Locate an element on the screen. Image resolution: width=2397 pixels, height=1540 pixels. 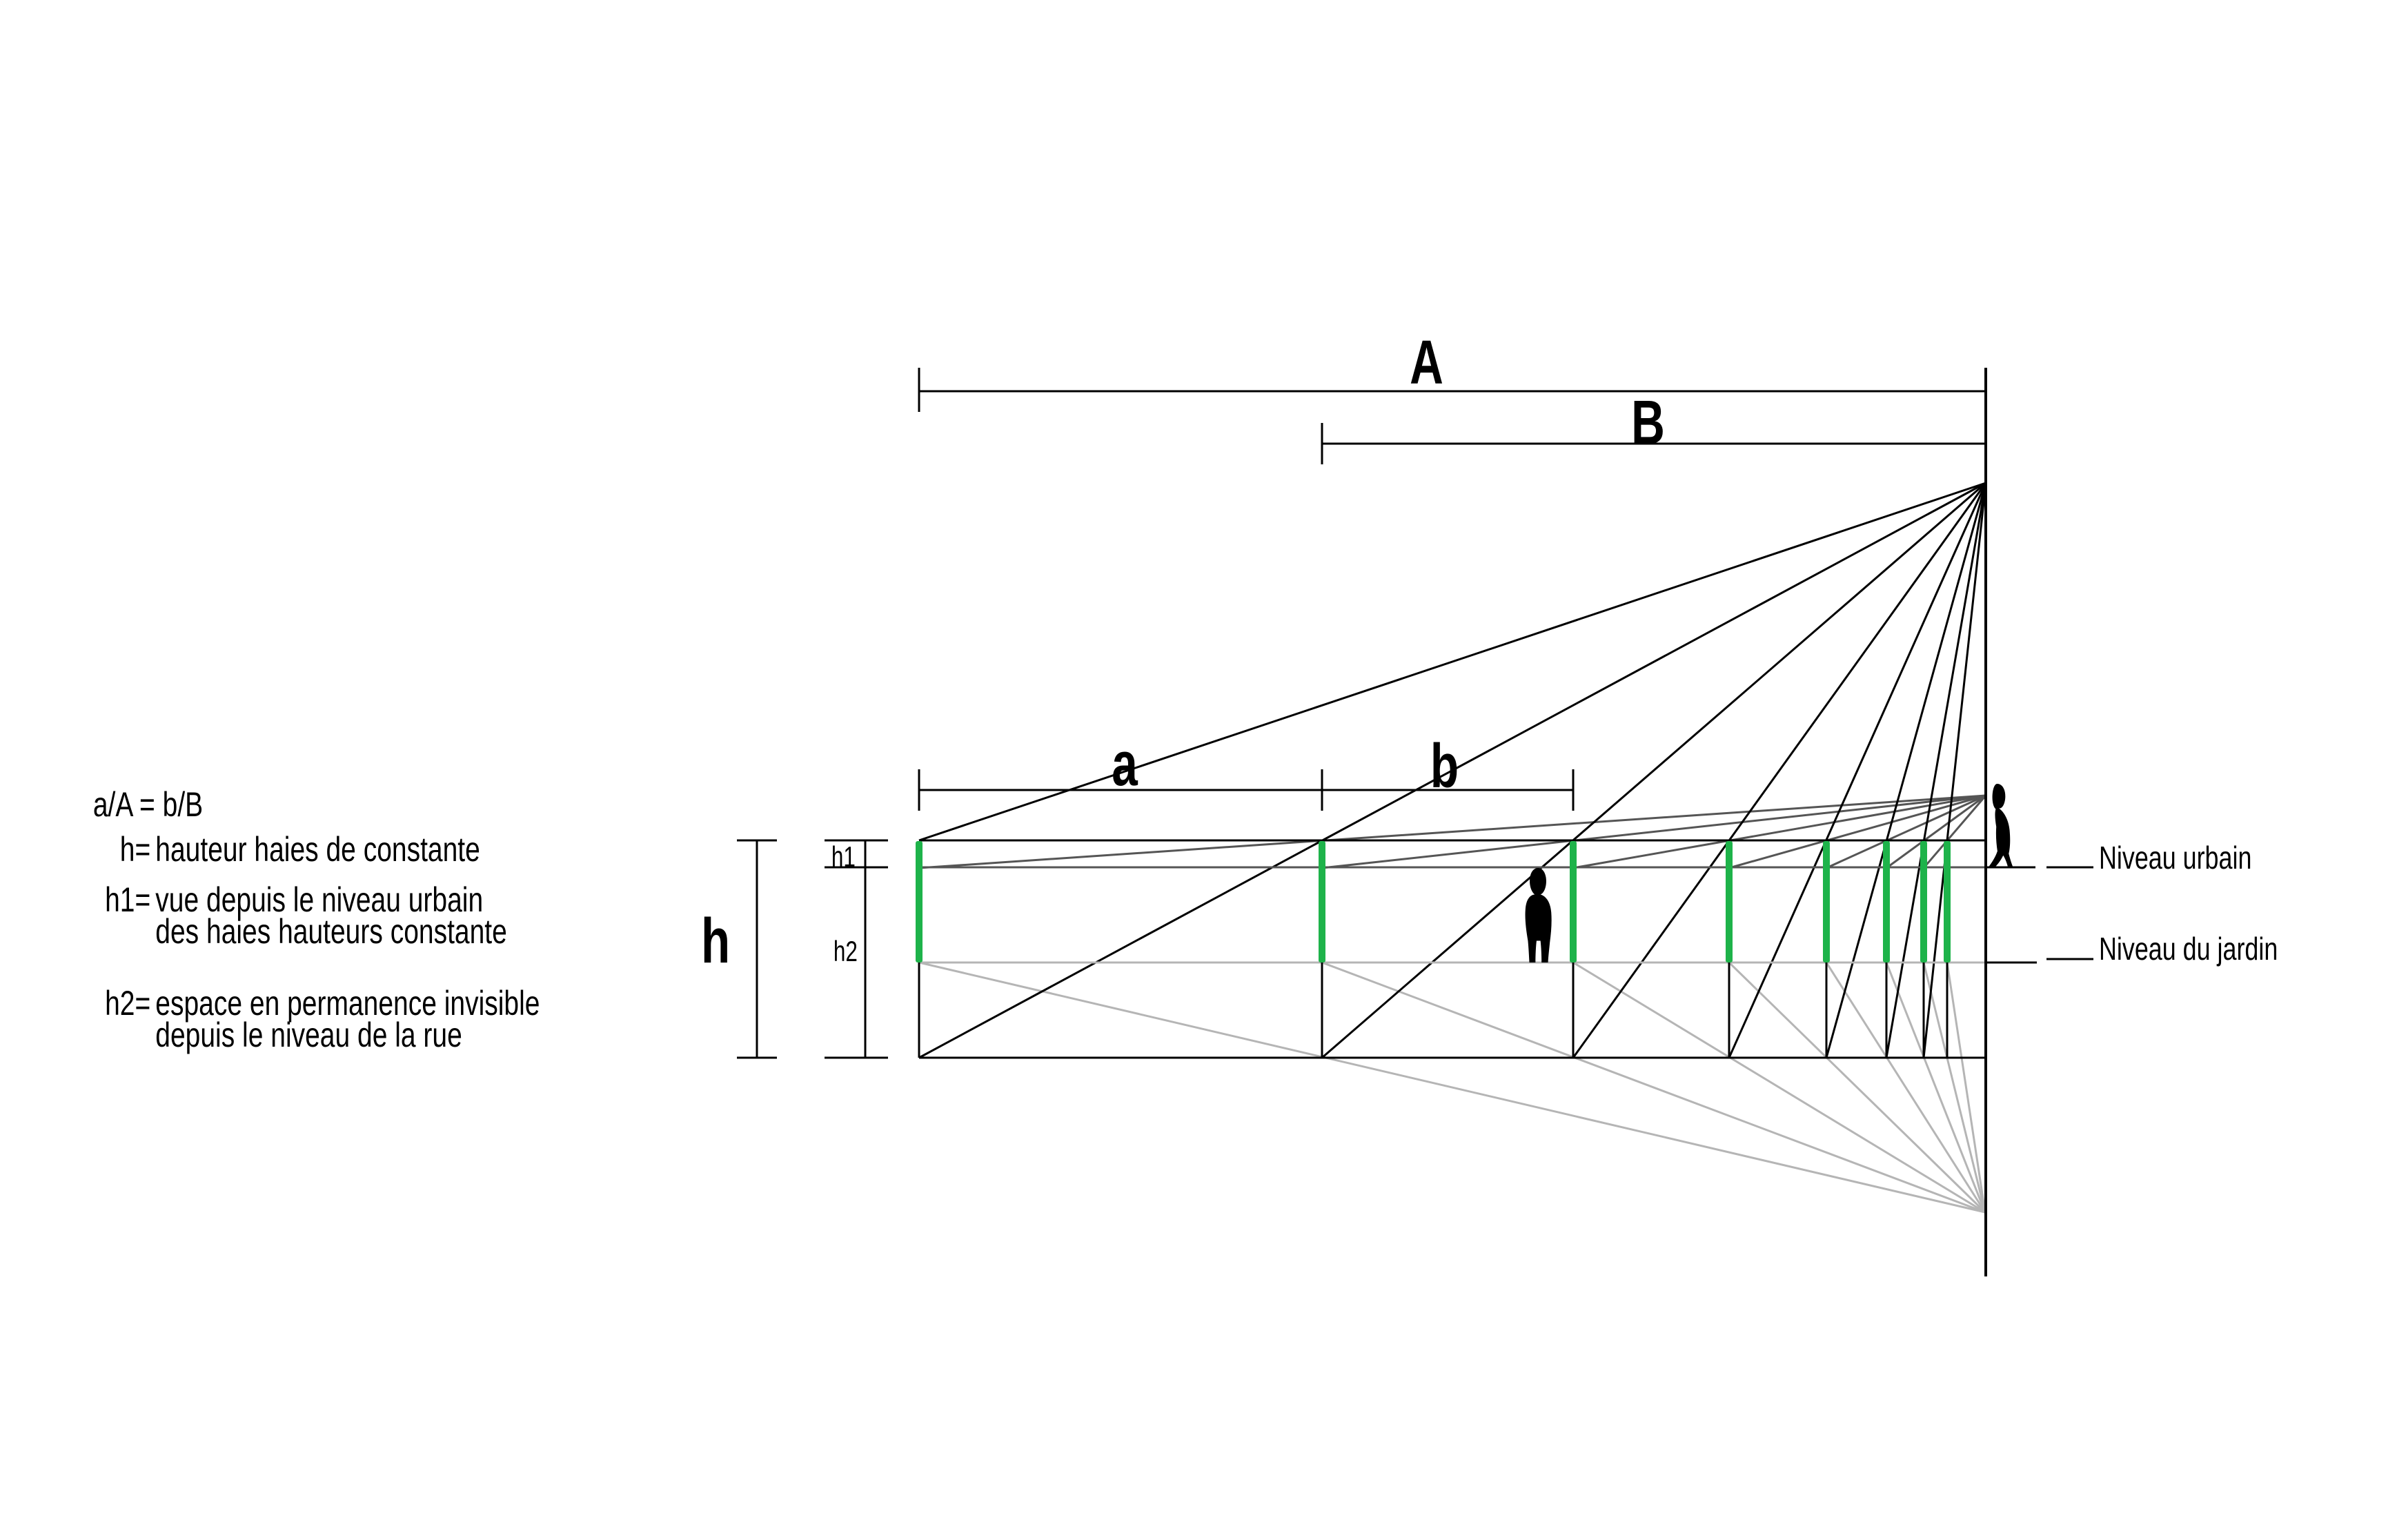
dim-label-h-text: h is located at coordinates (716, 941).